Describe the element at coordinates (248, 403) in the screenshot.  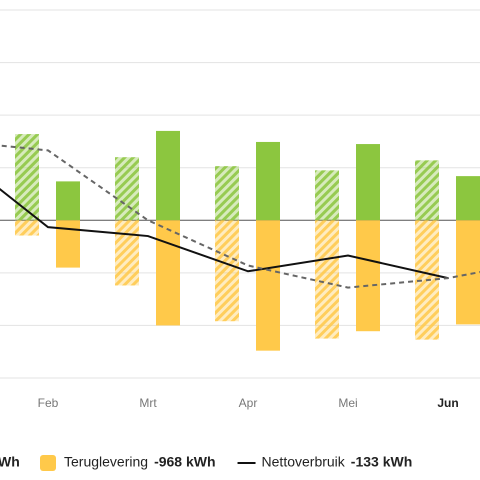
I see `x-tick-label: Apr` at that location.